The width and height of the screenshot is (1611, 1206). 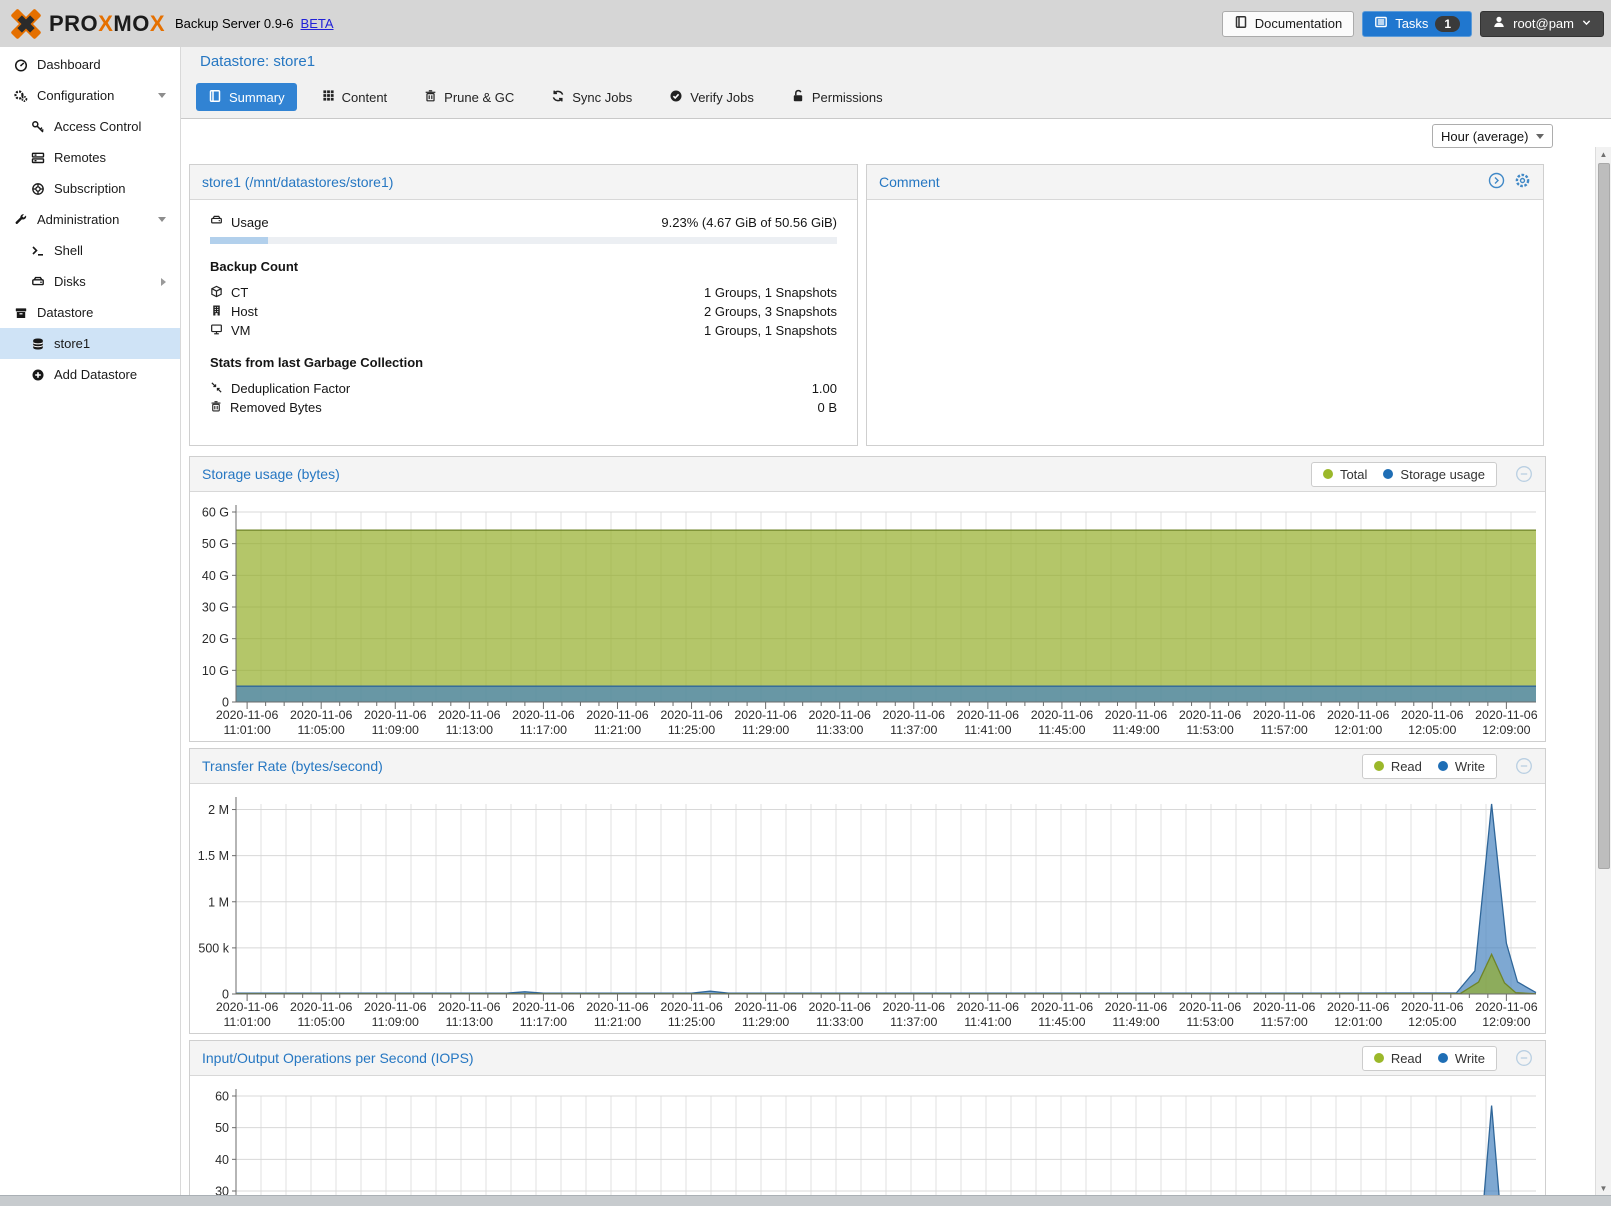 I want to click on svg-text: 30 G, so click(x=215, y=608).